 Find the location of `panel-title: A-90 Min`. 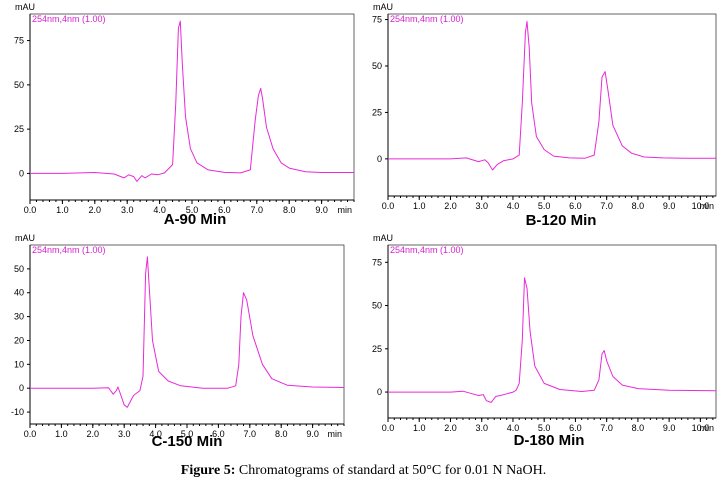

panel-title: A-90 Min is located at coordinates (195, 219).